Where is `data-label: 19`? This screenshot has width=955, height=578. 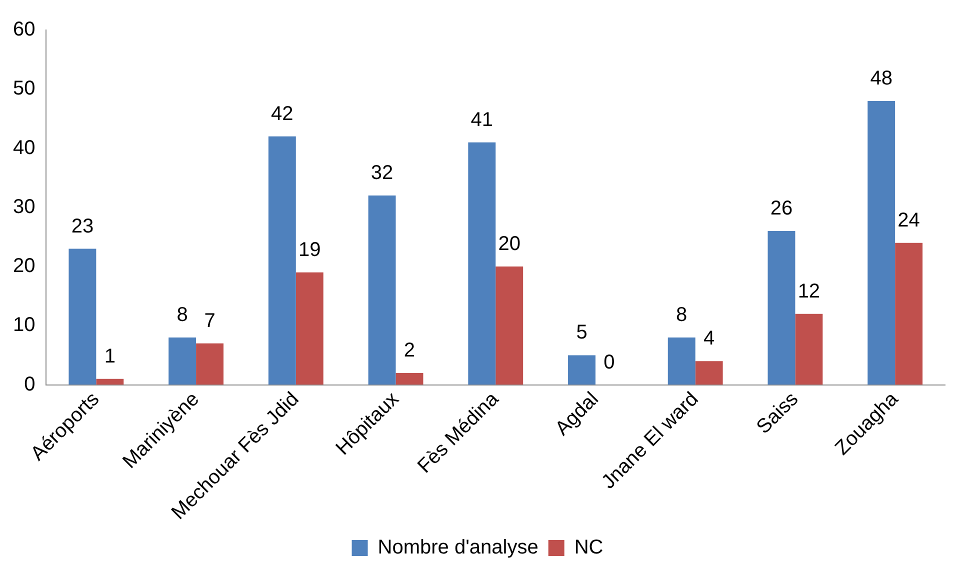 data-label: 19 is located at coordinates (309, 249).